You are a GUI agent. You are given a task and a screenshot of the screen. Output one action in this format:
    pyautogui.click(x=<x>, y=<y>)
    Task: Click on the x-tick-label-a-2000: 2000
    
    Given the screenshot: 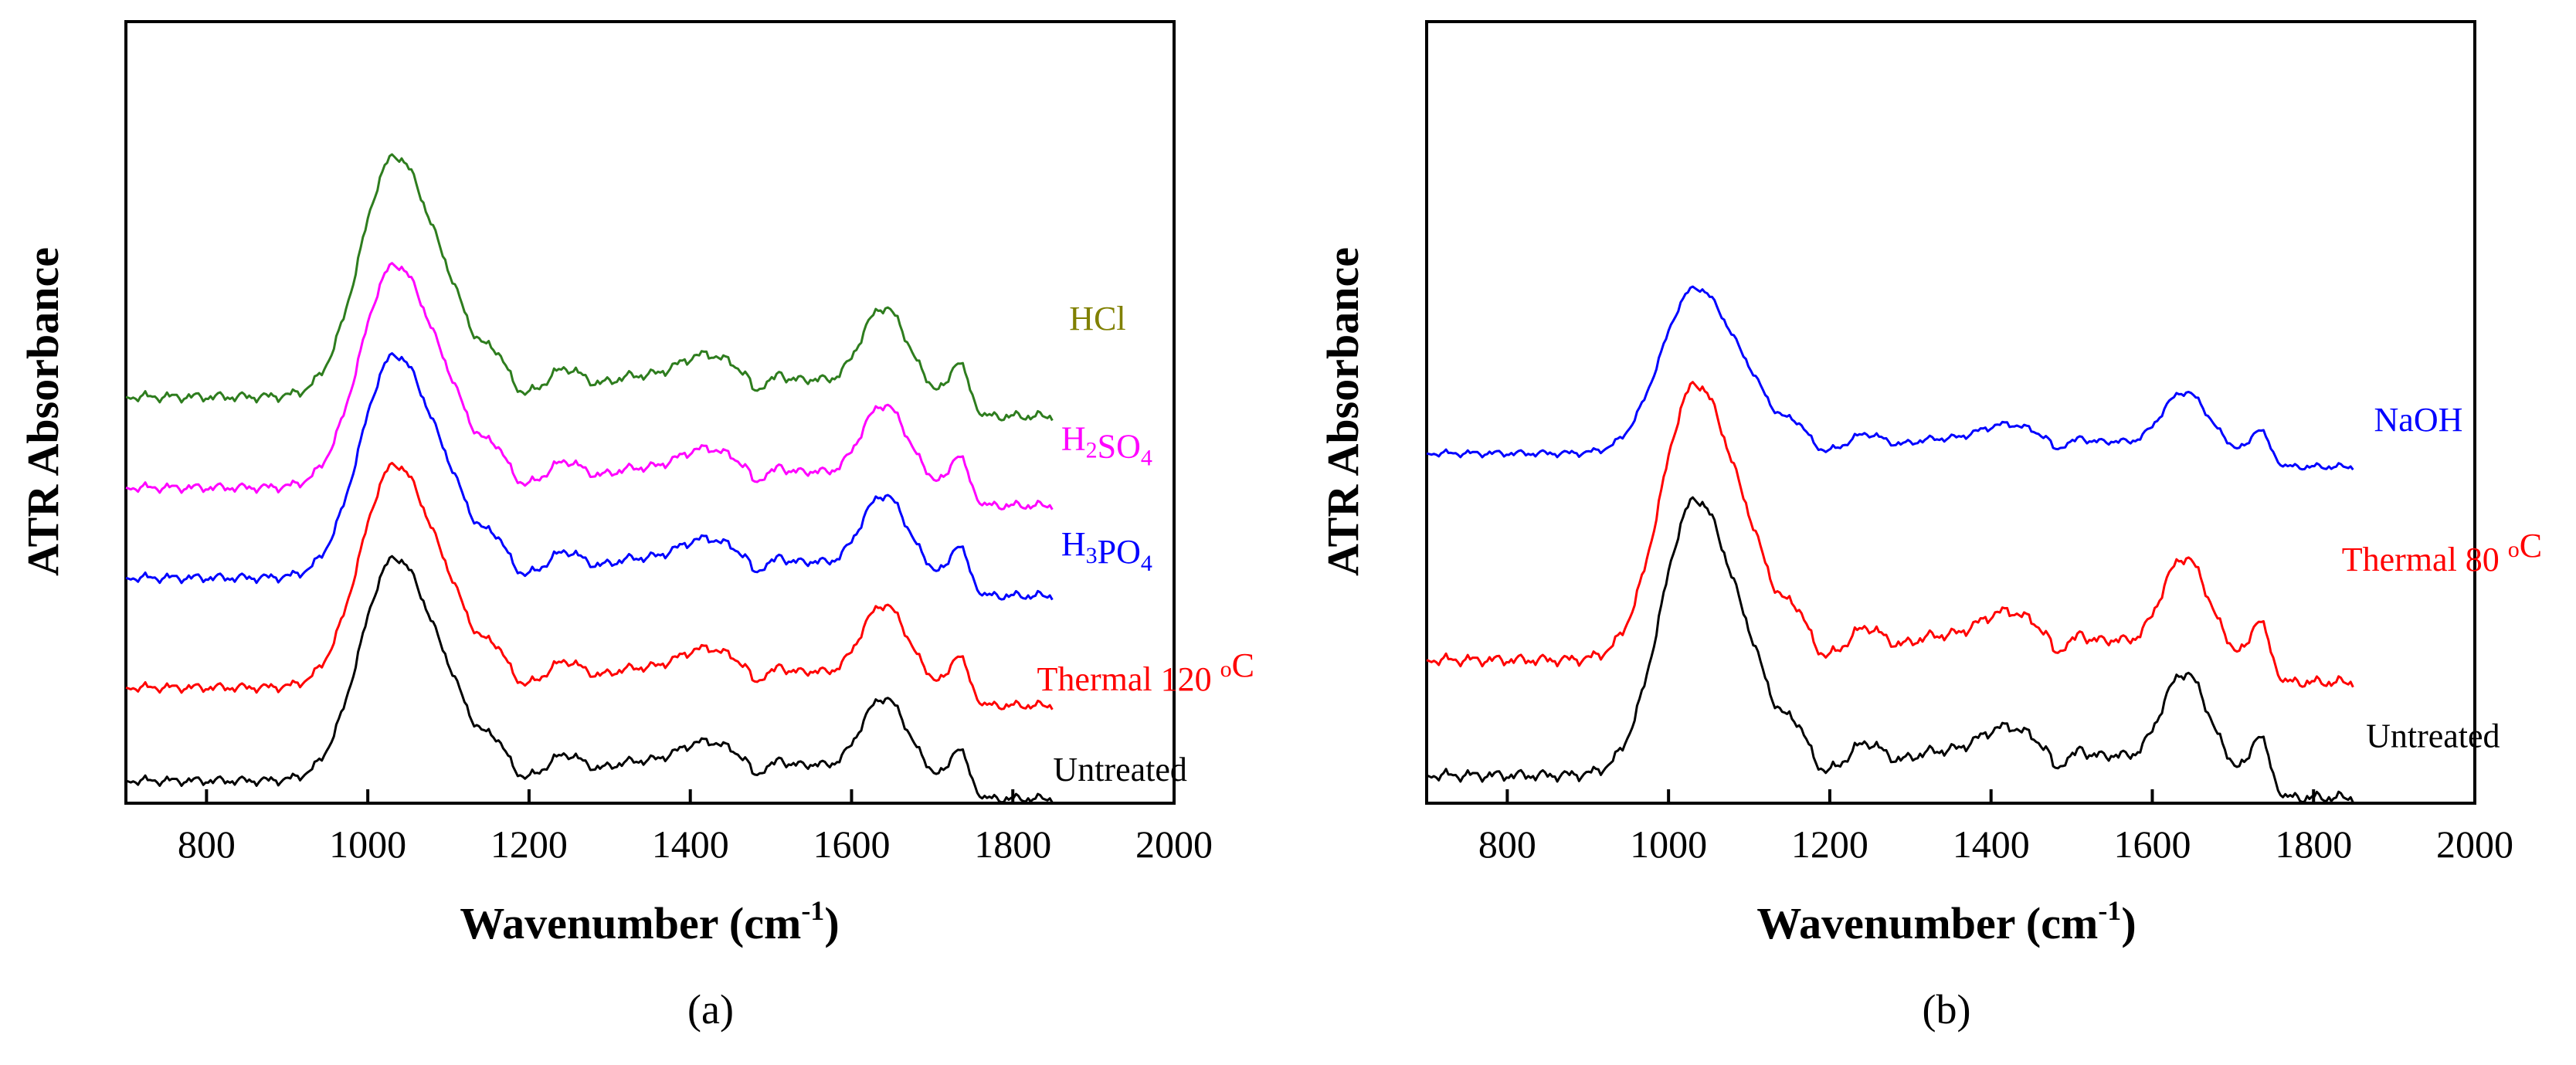 What is the action you would take?
    pyautogui.click(x=1174, y=844)
    